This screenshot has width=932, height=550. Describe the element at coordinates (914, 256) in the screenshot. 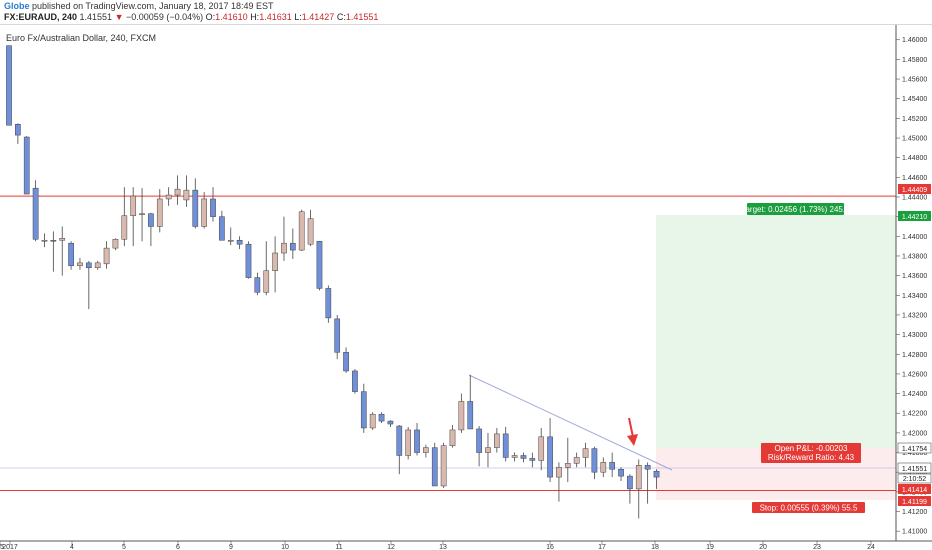

I see `y-tick-label: 1.43800` at that location.